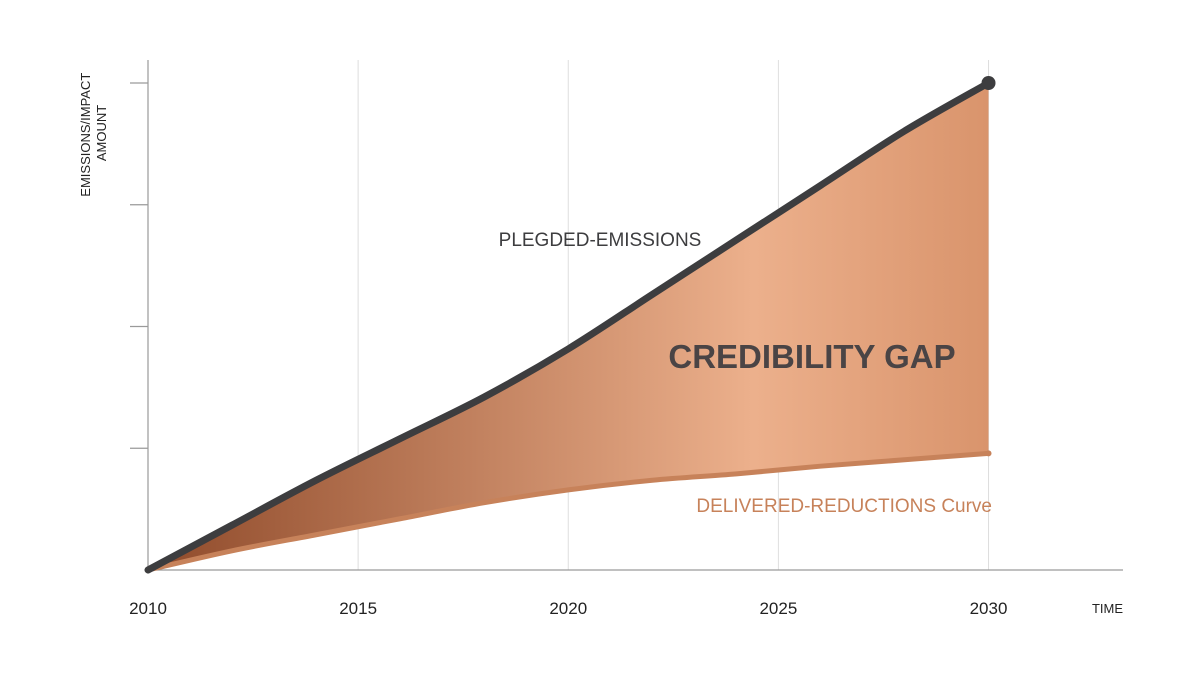  What do you see at coordinates (600, 240) in the screenshot?
I see `pledged-emissions-label: PLEGDED-EMISSIONS` at bounding box center [600, 240].